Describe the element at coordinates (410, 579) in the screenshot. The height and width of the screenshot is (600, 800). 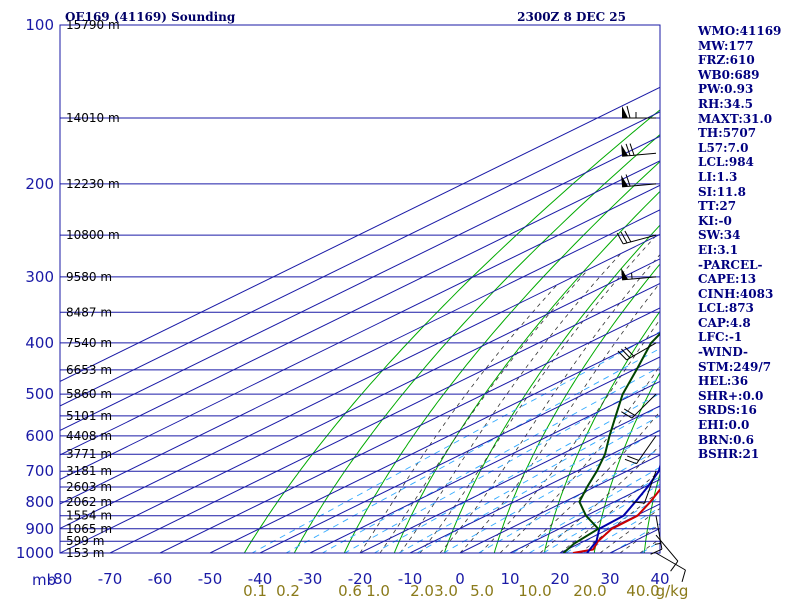
I see `temperature-tick-label: -10` at that location.